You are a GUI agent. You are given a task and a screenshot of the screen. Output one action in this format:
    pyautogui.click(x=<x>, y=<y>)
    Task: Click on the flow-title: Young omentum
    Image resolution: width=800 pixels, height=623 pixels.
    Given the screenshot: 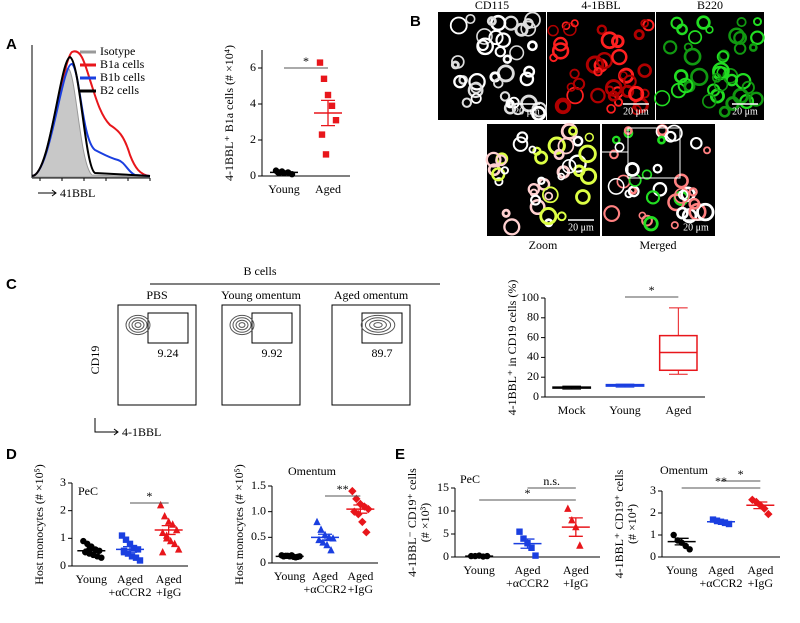 What is the action you would take?
    pyautogui.click(x=261, y=295)
    